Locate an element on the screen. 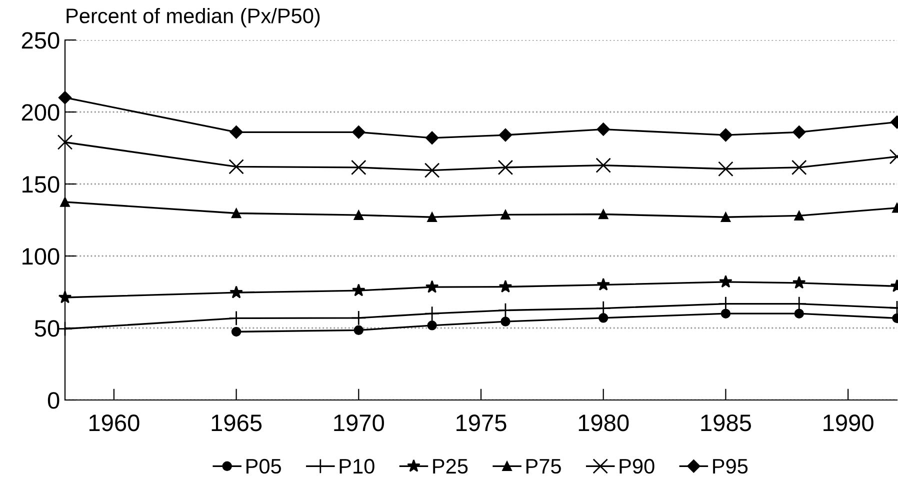  legend-label: P95 is located at coordinates (730, 466).